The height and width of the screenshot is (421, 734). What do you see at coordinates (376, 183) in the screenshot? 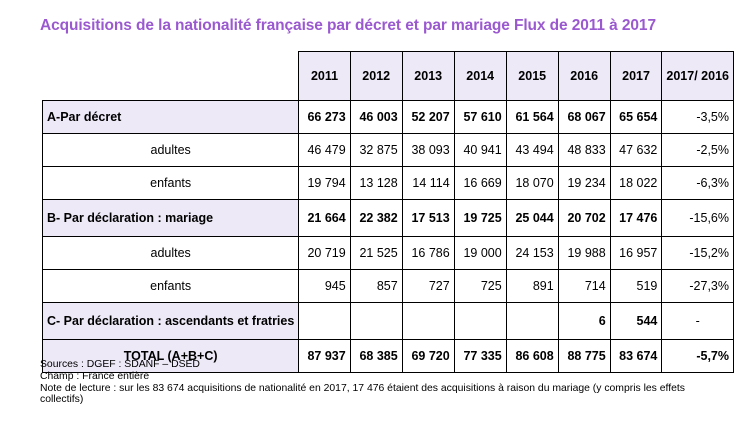
I see `value-cell: 13 128` at bounding box center [376, 183].